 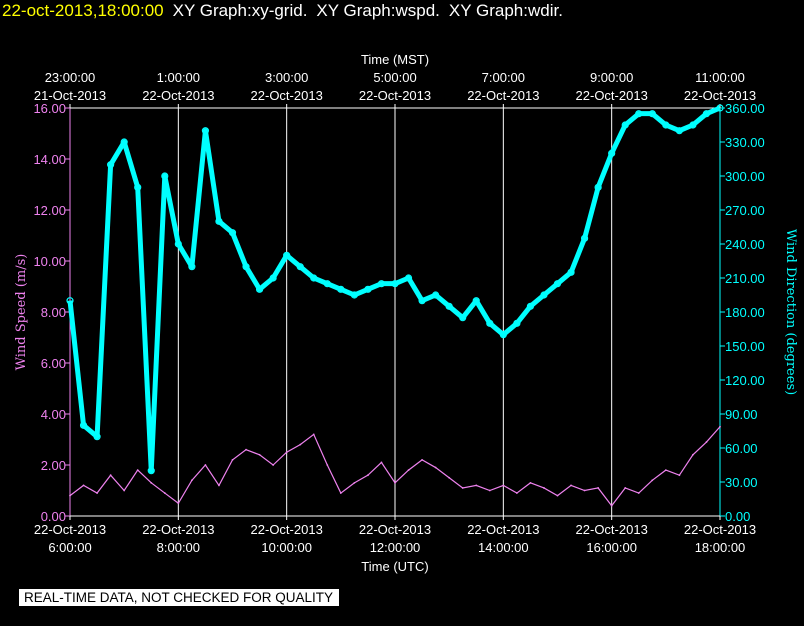 I want to click on right-tick-label: 270.00, so click(x=745, y=210).